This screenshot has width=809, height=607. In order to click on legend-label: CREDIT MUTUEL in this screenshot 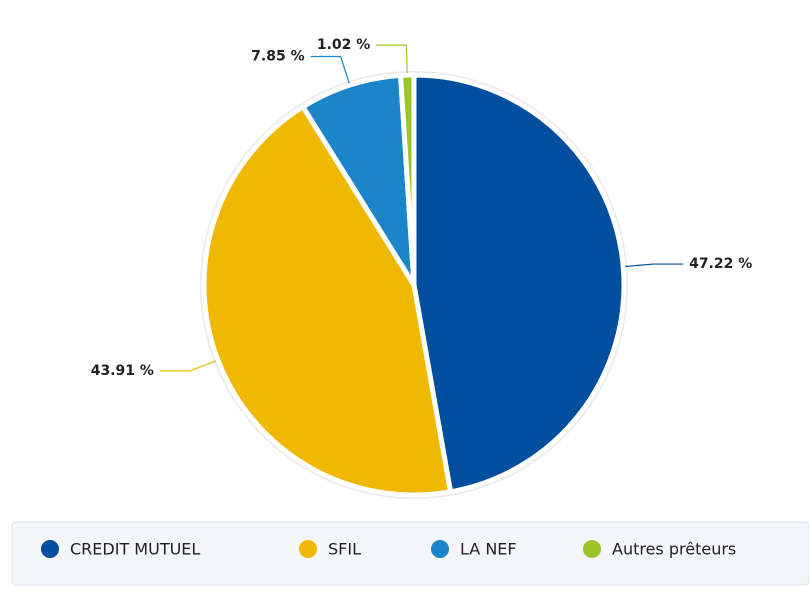, I will do `click(135, 549)`.